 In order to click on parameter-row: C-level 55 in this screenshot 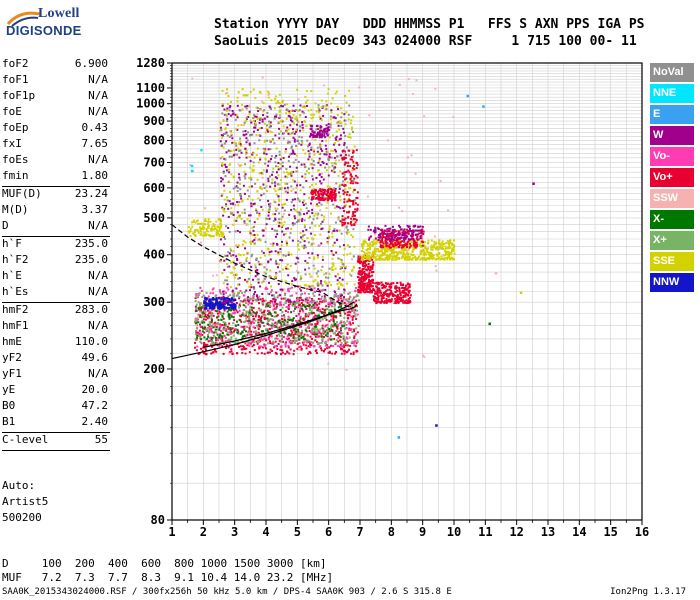, I will do `click(55, 440)`.